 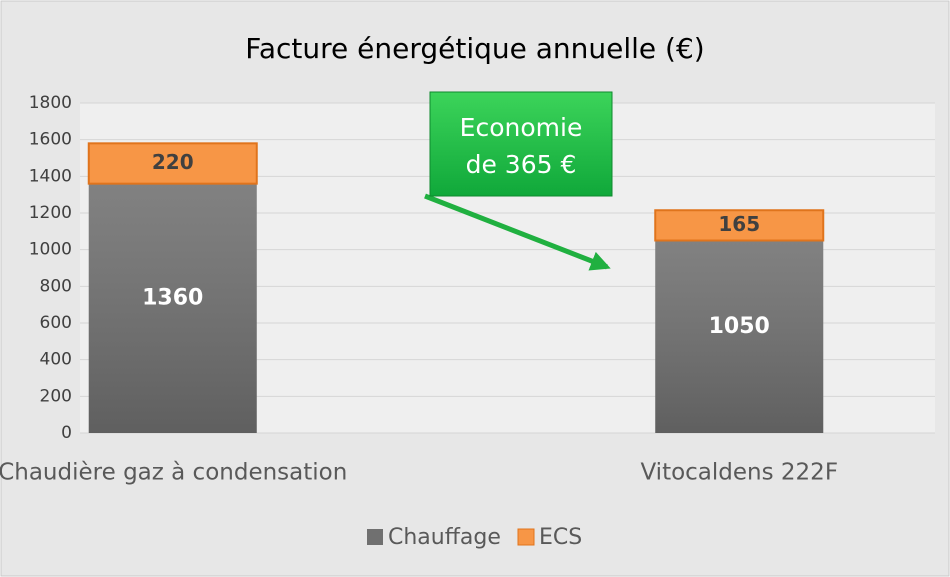 I want to click on y-tick-label: 1000, so click(x=50, y=250).